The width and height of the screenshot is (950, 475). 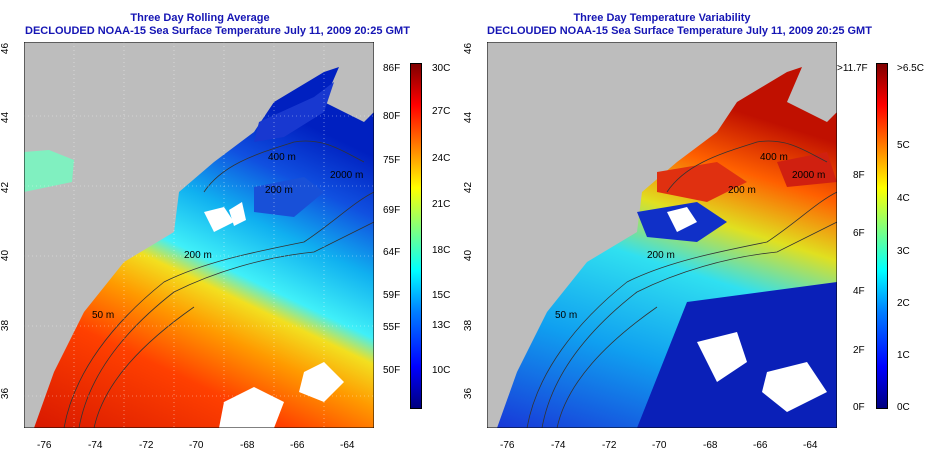 I want to click on left-cbar-c-24: 24C, so click(x=441, y=158).